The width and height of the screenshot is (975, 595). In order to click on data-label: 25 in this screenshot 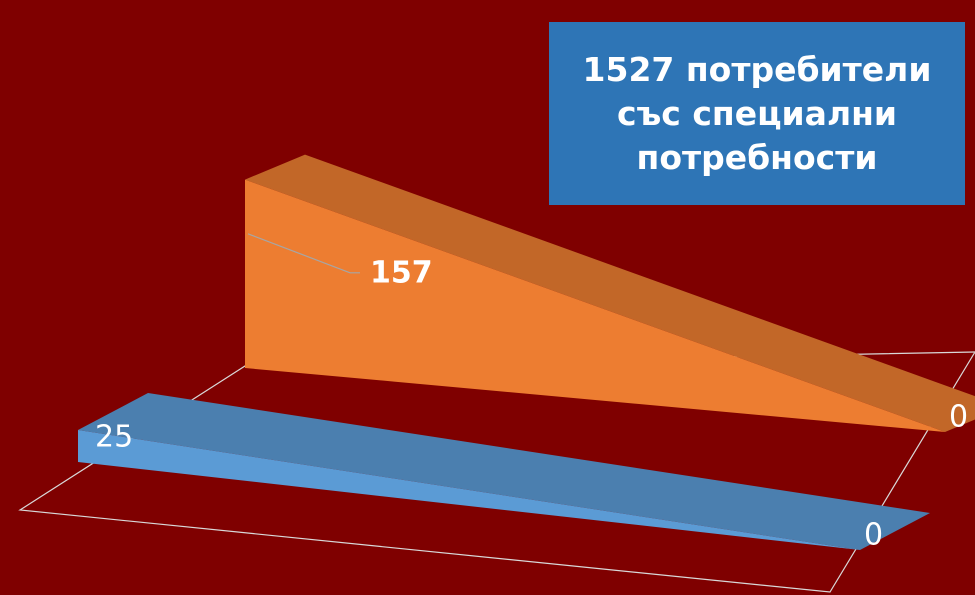, I will do `click(114, 437)`.